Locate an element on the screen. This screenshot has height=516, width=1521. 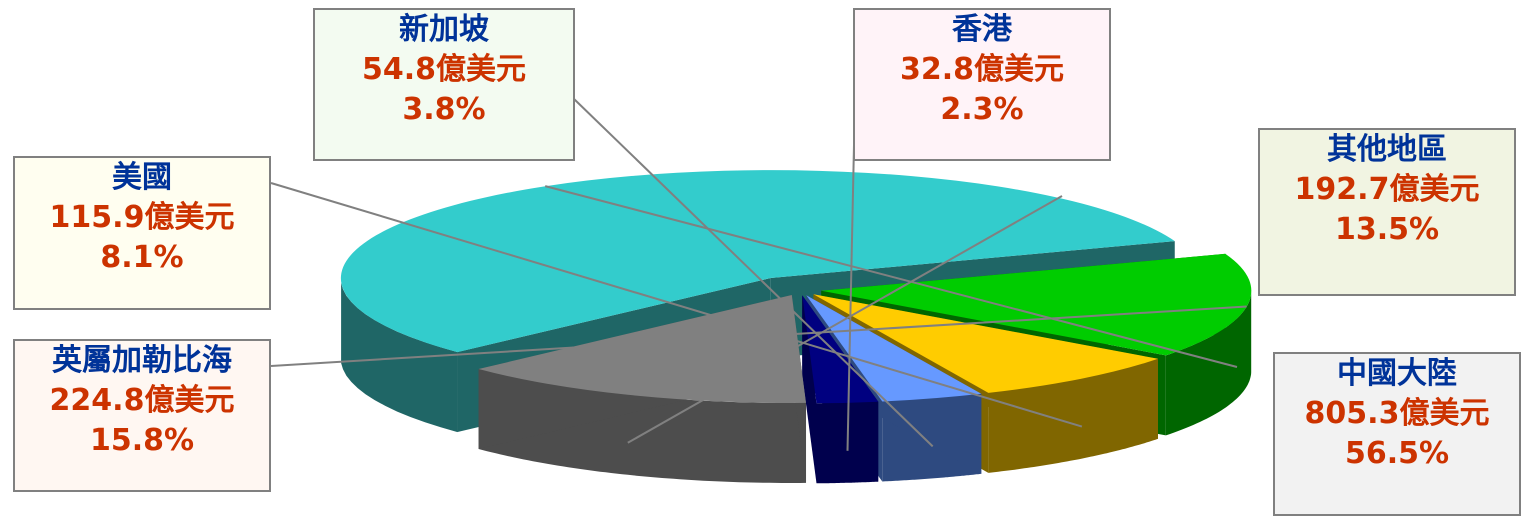
slice-label-bvi: 英屬加勒比海 is located at coordinates (142, 360).